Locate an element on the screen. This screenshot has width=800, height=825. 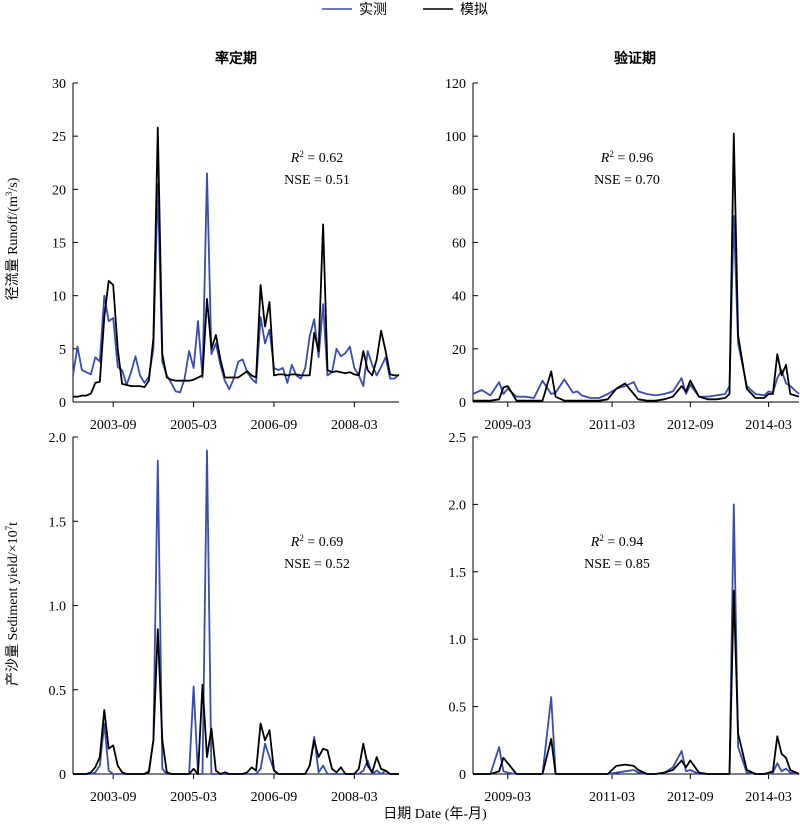
r-squared-label: R2 = 0.94 is located at coordinates (616, 541).